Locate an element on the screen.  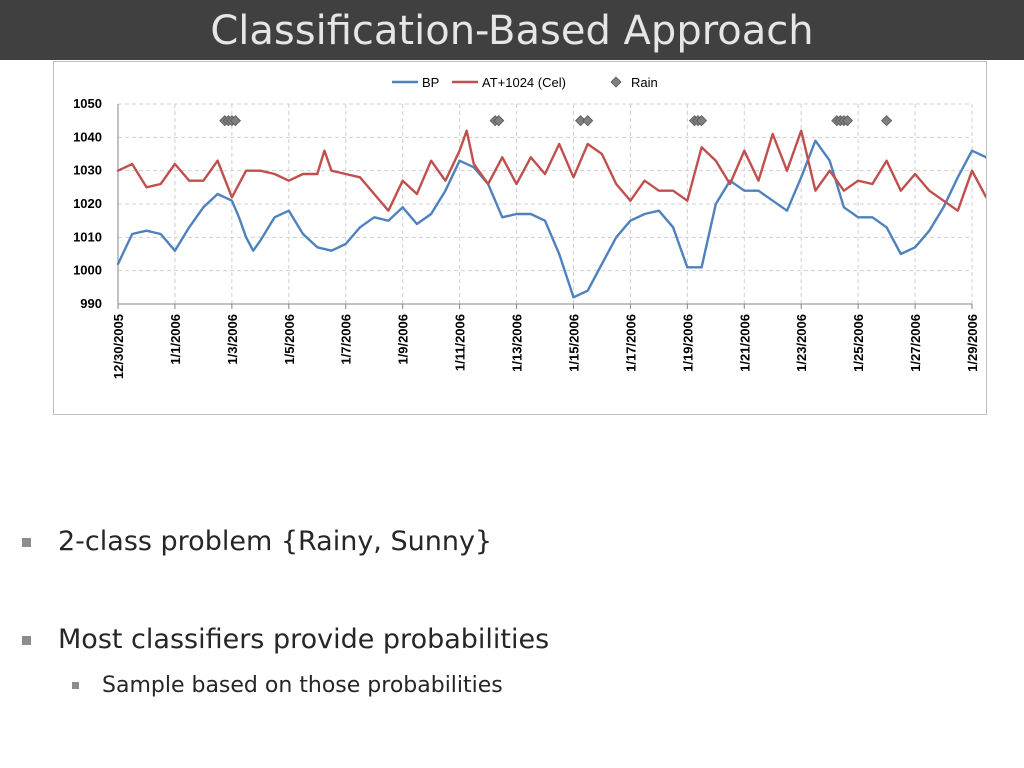
x-tick-label: 1/1/2006 is located at coordinates (175, 339).